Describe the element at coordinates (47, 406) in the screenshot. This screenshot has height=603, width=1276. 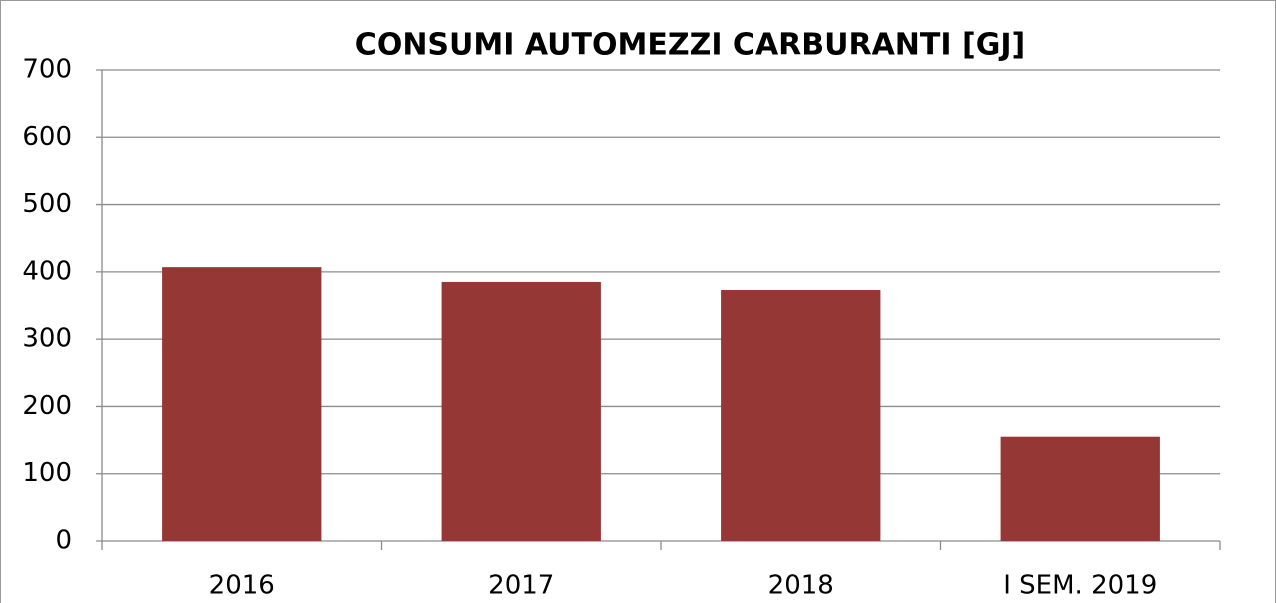
I see `y-tick-label: 200` at that location.